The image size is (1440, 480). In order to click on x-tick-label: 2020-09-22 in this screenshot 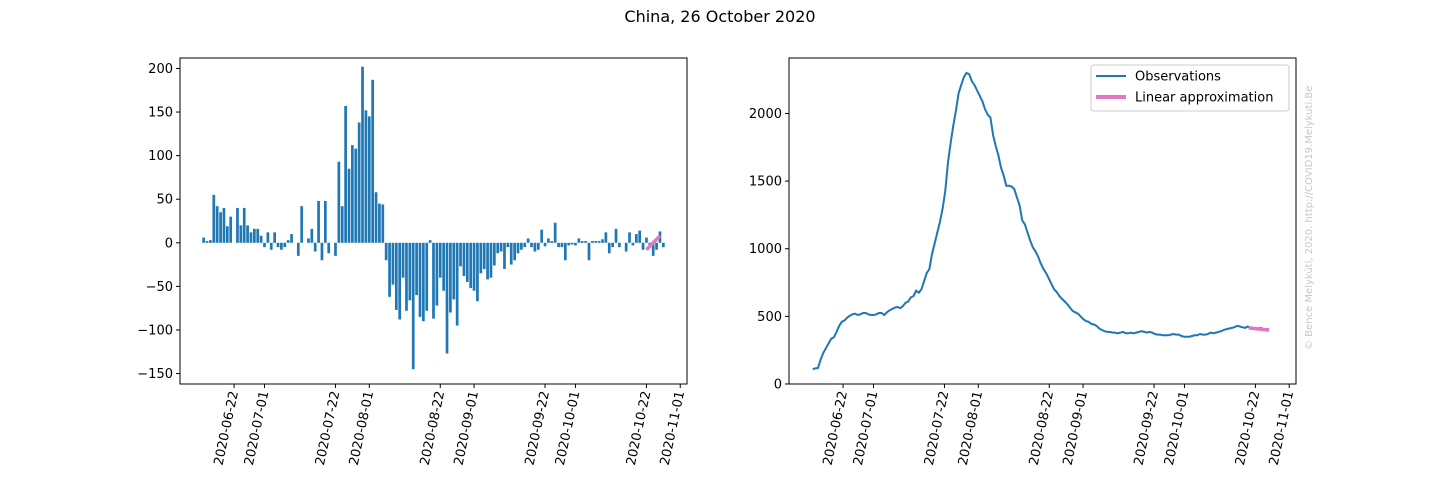, I will do `click(538, 428)`.